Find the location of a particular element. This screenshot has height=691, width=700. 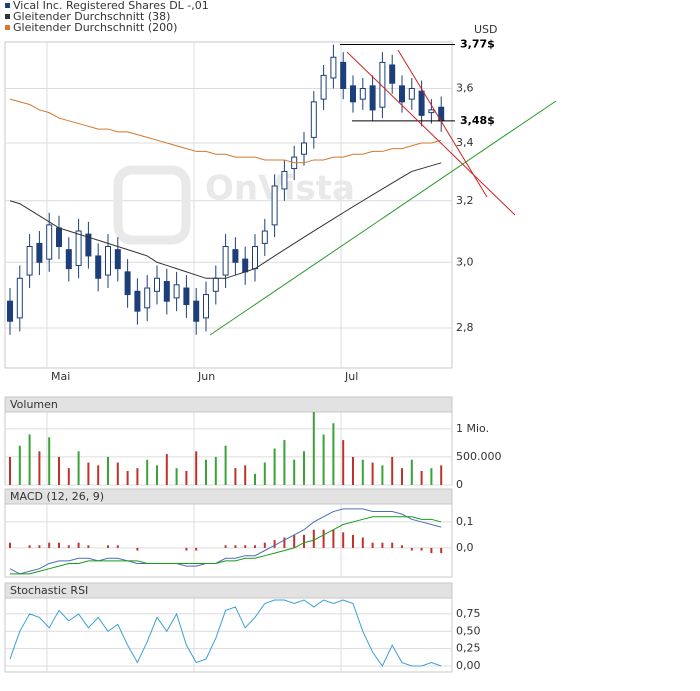

watermark: OnVista is located at coordinates (234, 205).